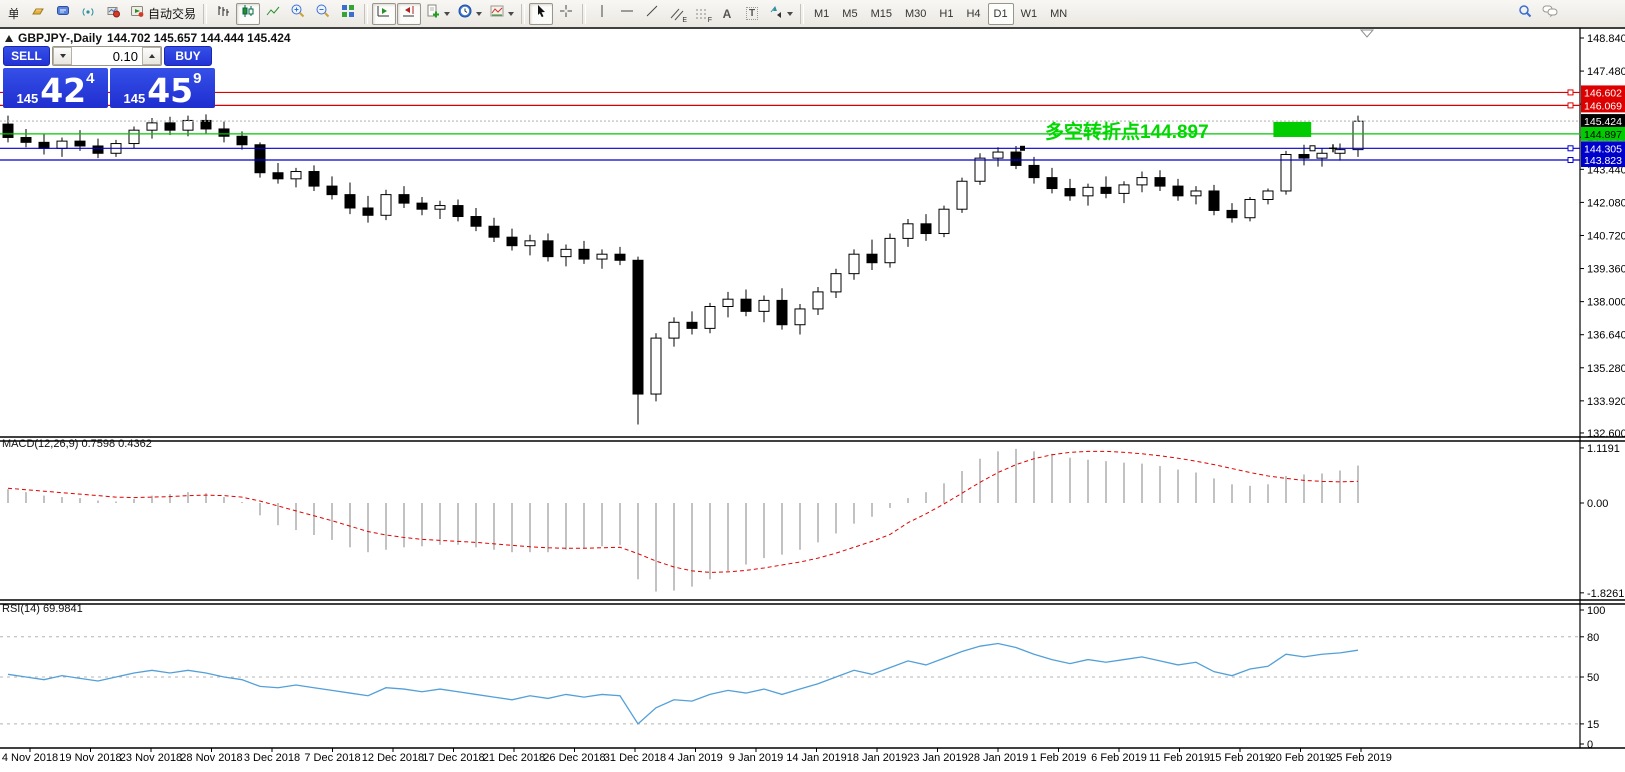 The width and height of the screenshot is (1625, 772). I want to click on horizontal-line-button, so click(627, 14).